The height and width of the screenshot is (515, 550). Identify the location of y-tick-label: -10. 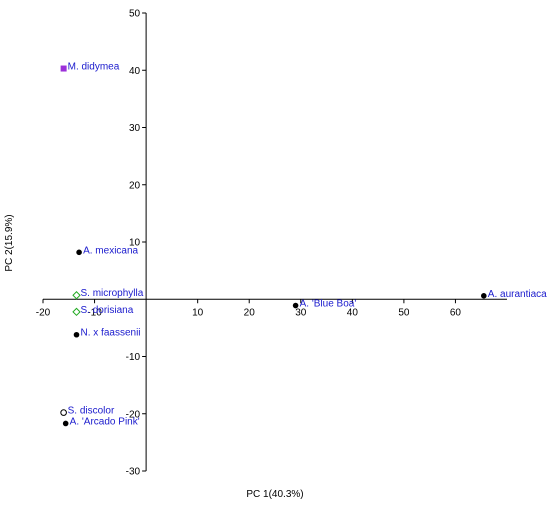
(133, 357).